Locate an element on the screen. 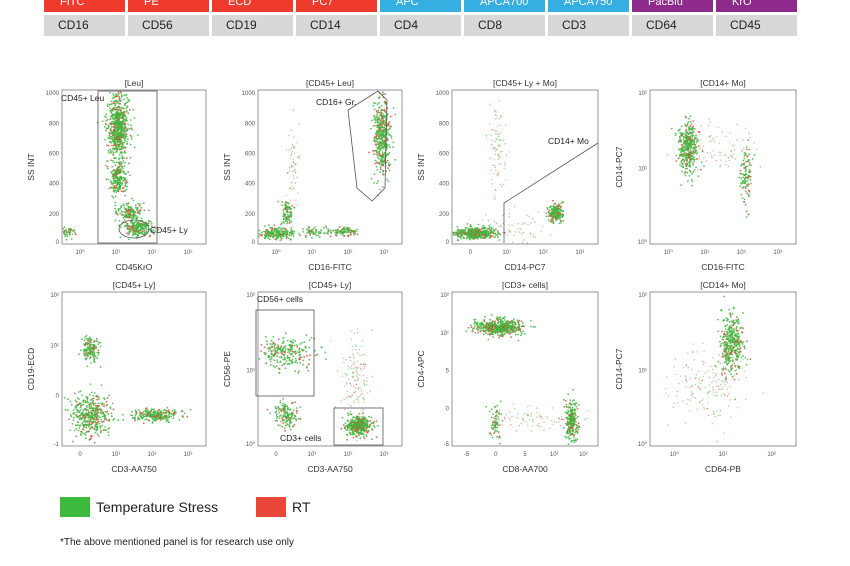 Image resolution: width=850 pixels, height=566 pixels. y-tick-label: 10¹ is located at coordinates (642, 170).